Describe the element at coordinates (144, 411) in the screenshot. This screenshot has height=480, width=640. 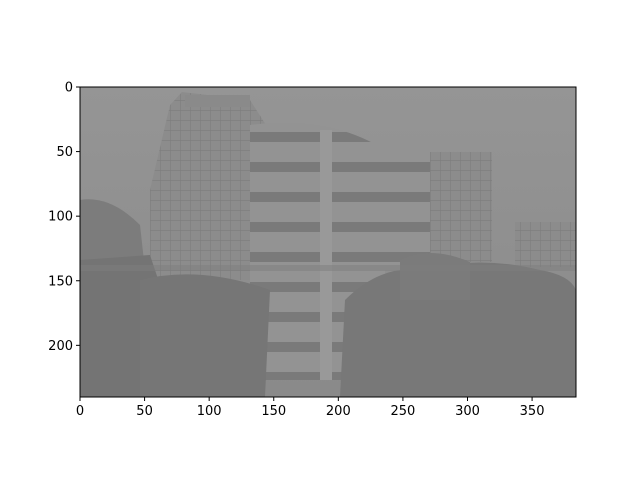
I see `x-tick-label: 50` at that location.